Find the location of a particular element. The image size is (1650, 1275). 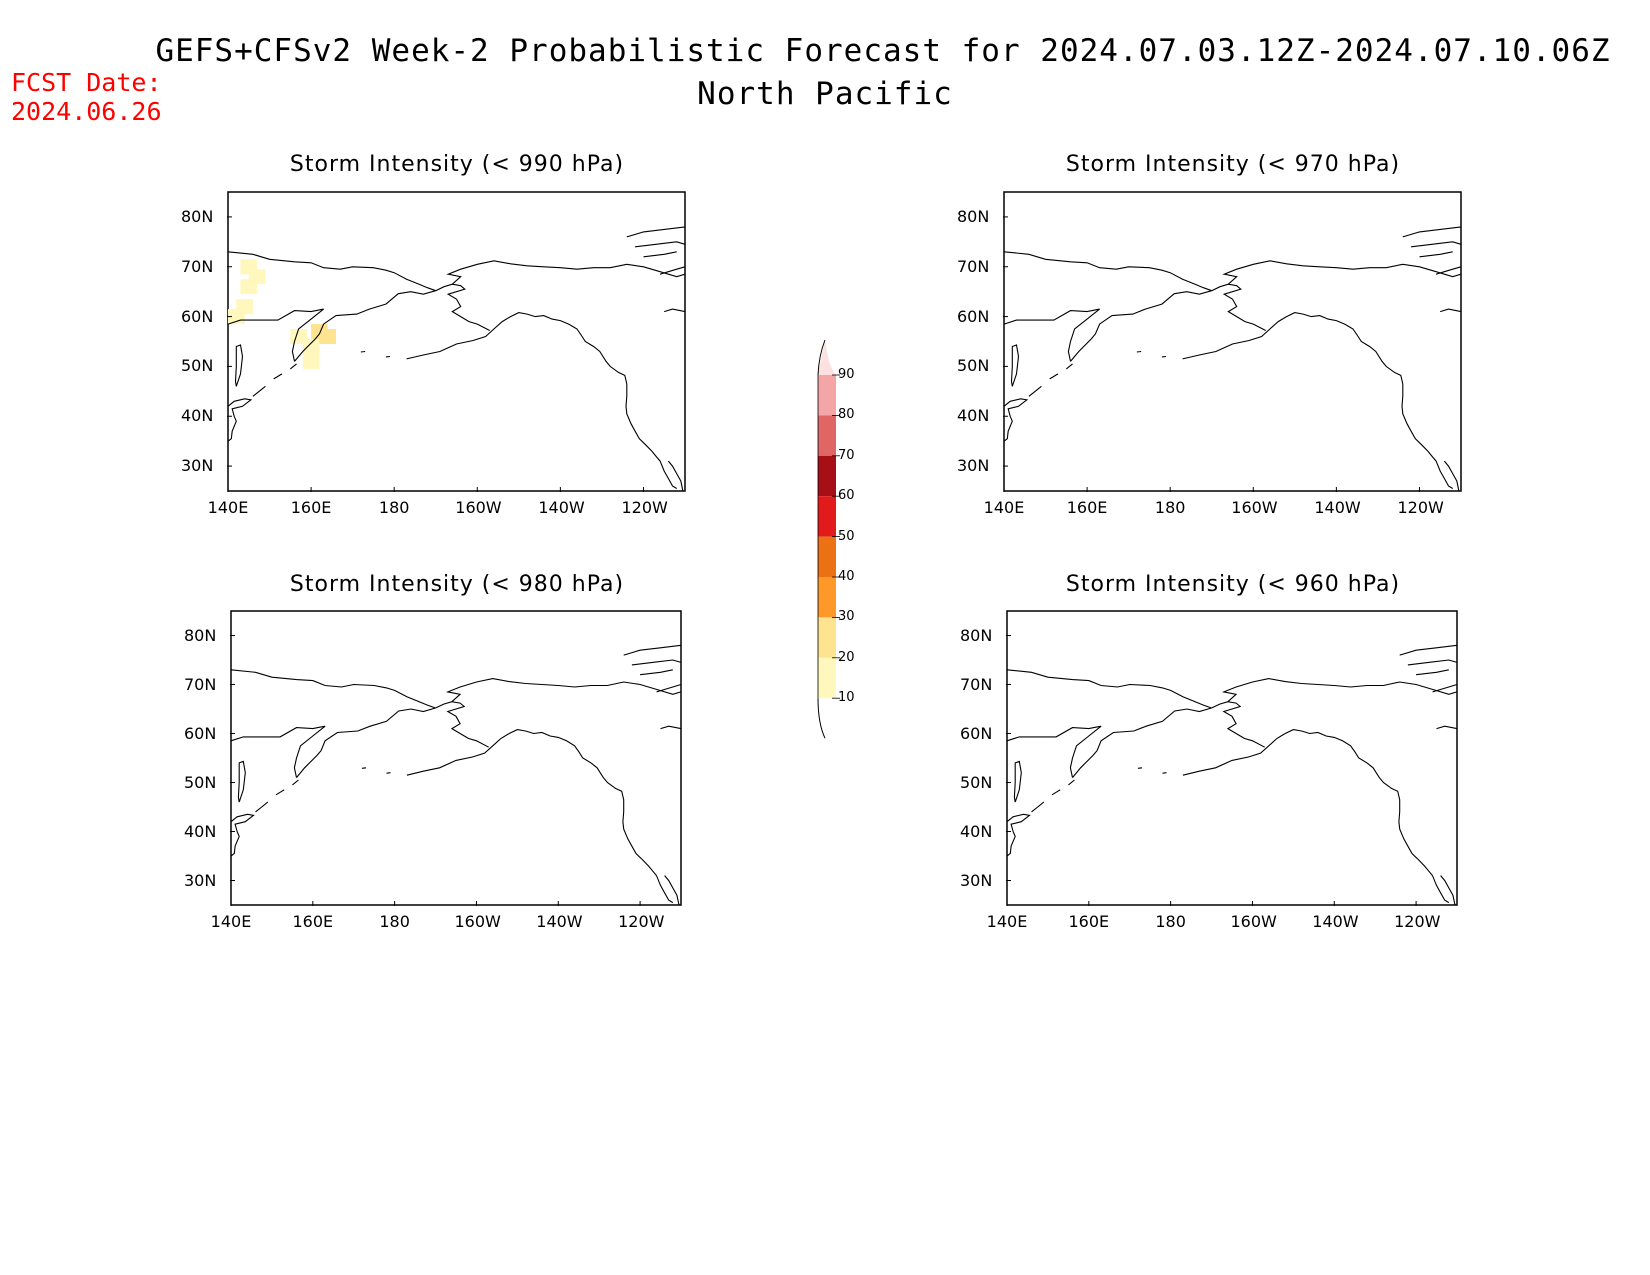

colorbar-level-label: 20 is located at coordinates (846, 657).